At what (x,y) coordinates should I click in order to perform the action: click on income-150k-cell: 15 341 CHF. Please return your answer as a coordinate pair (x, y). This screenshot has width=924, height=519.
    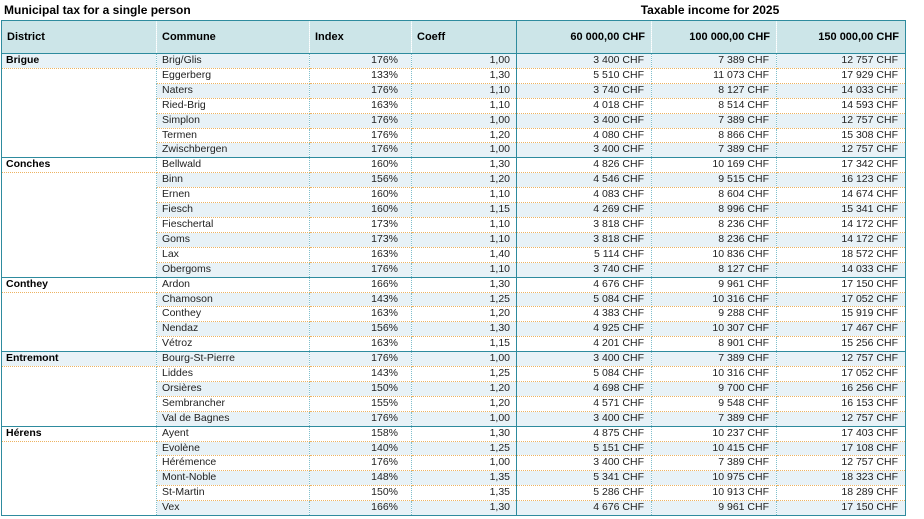
    Looking at the image, I should click on (841, 210).